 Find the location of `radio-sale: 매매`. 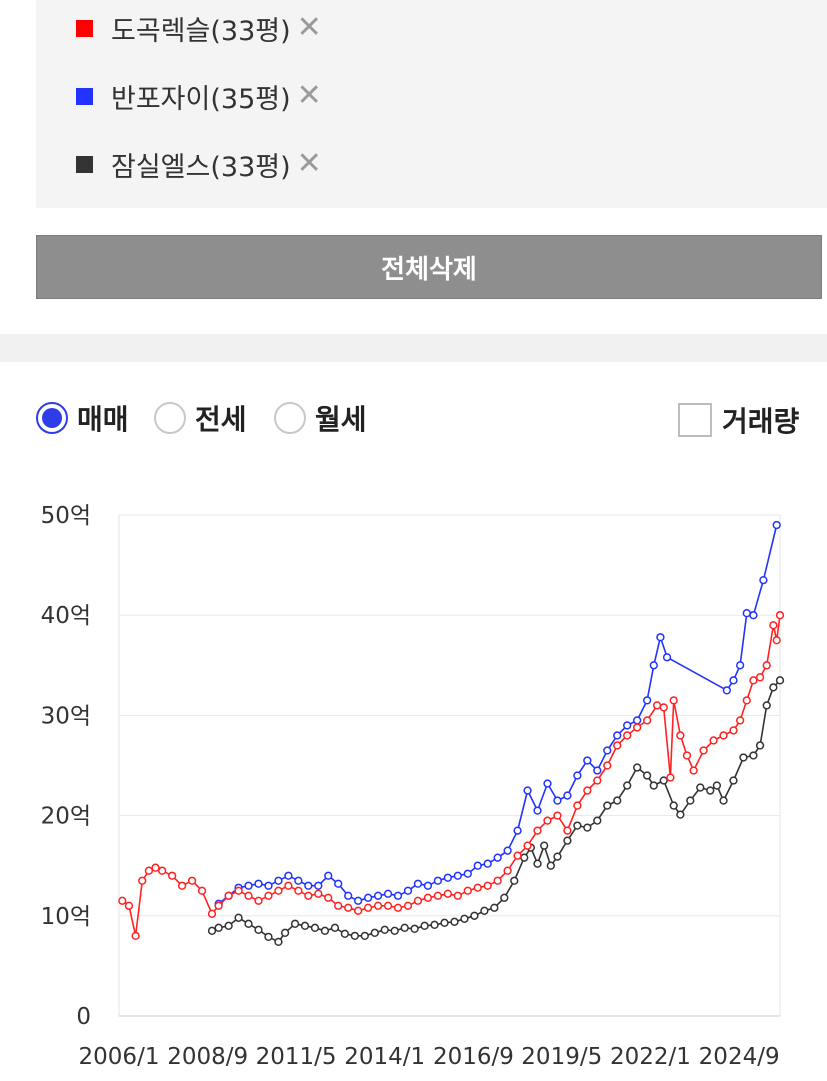

radio-sale: 매매 is located at coordinates (82, 418).